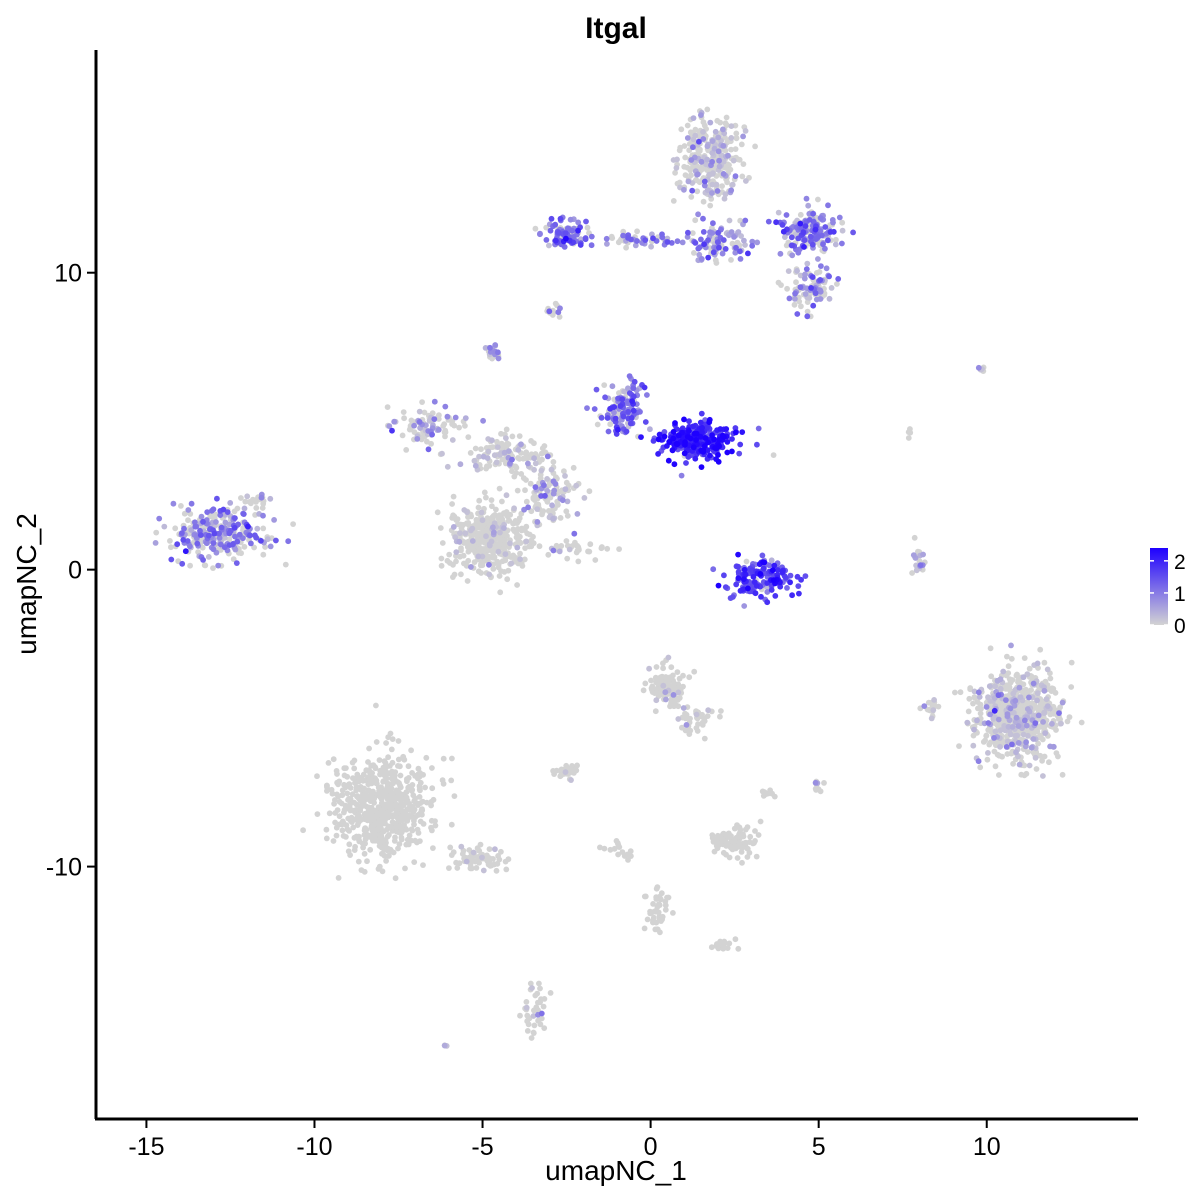 This screenshot has width=1200, height=1200. I want to click on x-axis-label: umapNC_1, so click(616, 1170).